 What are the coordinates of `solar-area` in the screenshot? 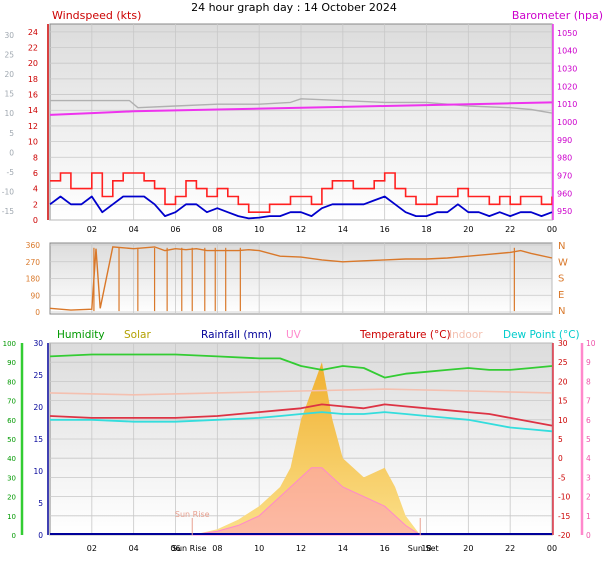 It's located at (306, 448).